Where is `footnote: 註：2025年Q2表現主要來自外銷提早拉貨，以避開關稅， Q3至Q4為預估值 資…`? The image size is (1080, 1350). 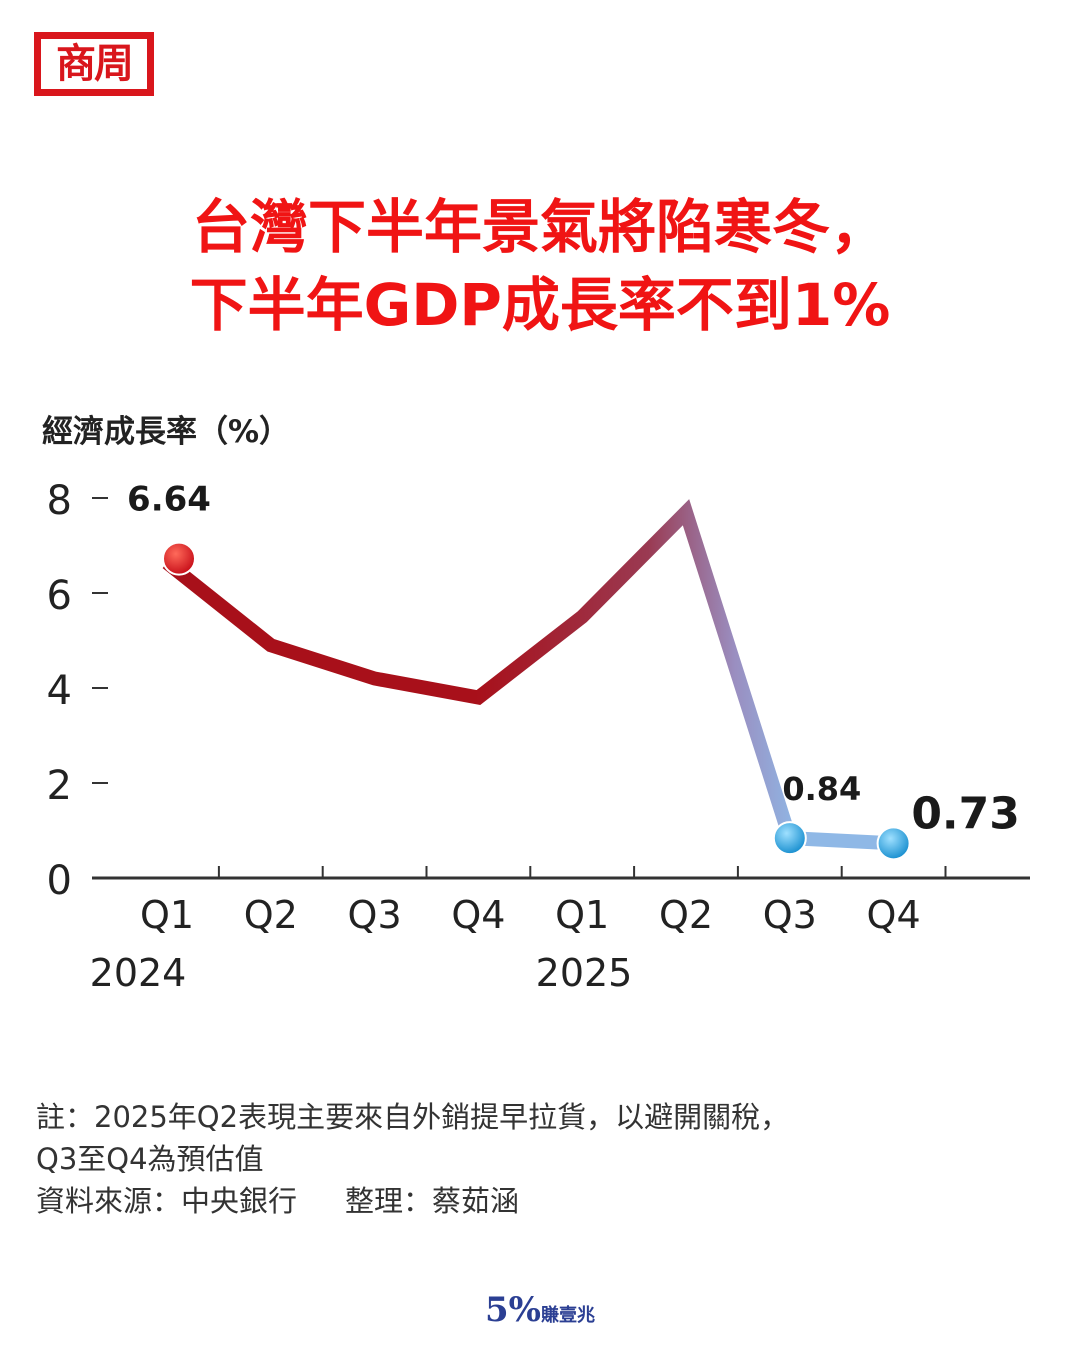
footnote: 註：2025年Q2表現主要來自外銷提早拉貨，以避開關稅， Q3至Q4為預估值 資… is located at coordinates (541, 1159).